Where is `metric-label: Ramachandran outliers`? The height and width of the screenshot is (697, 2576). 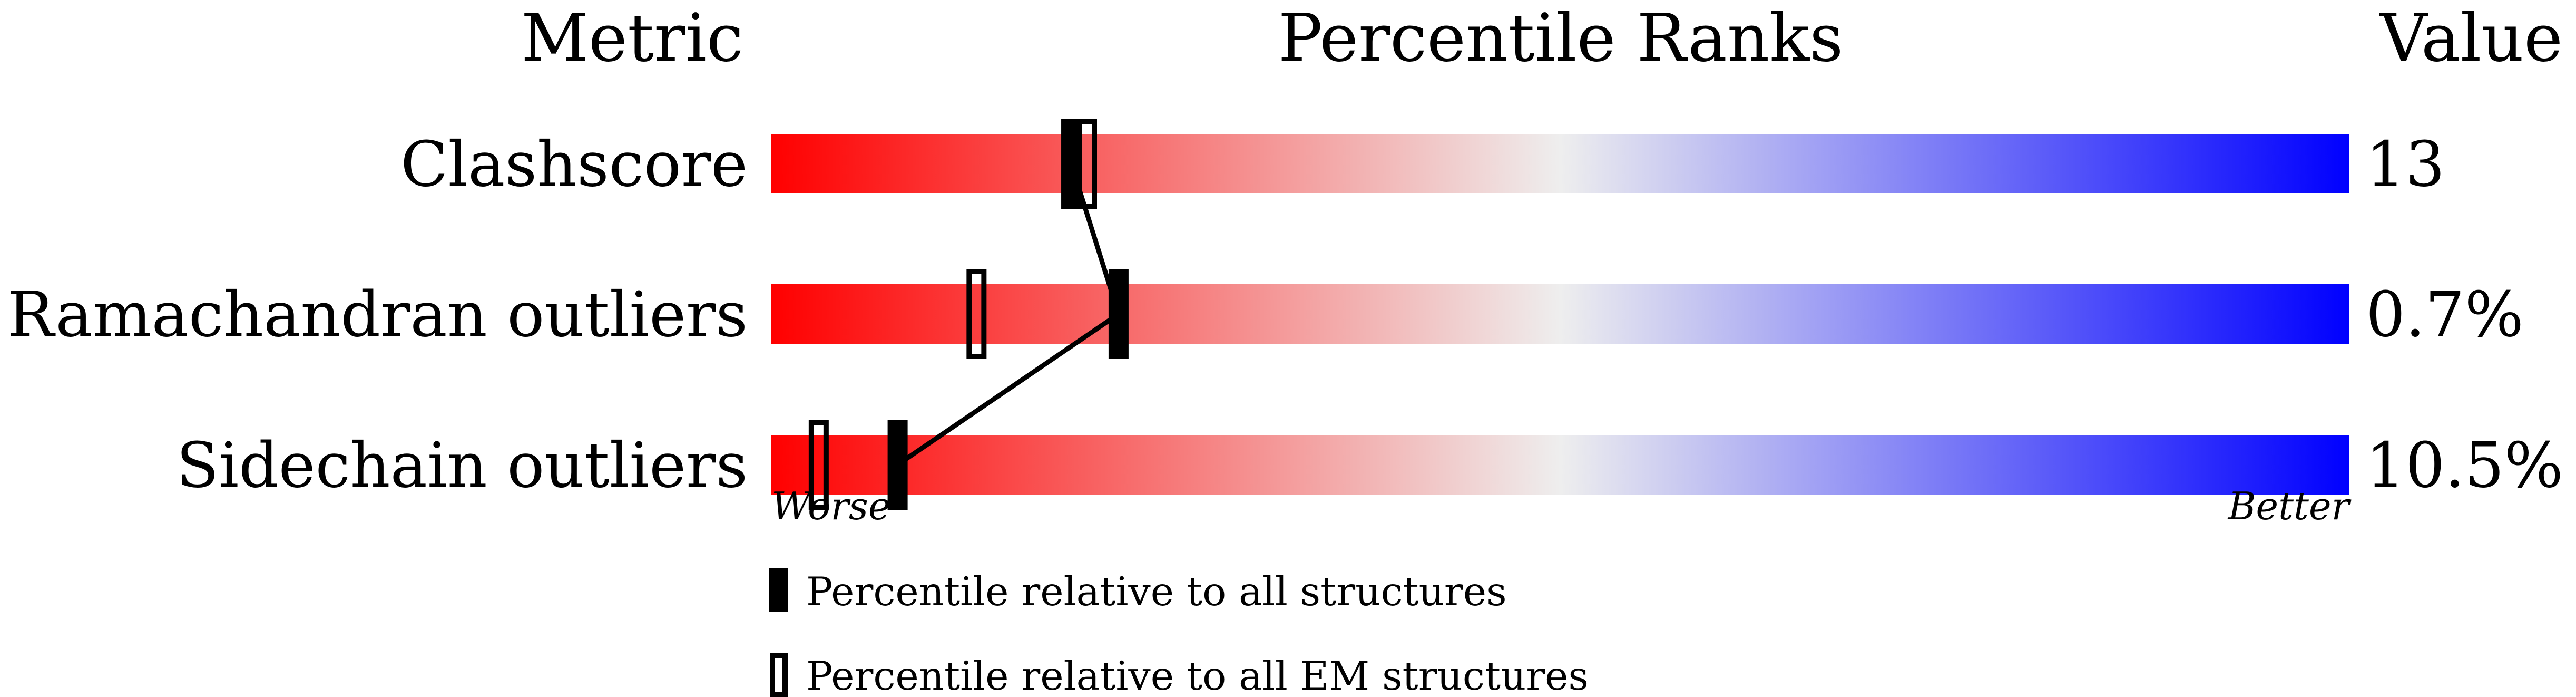
metric-label: Ramachandran outliers is located at coordinates (378, 314).